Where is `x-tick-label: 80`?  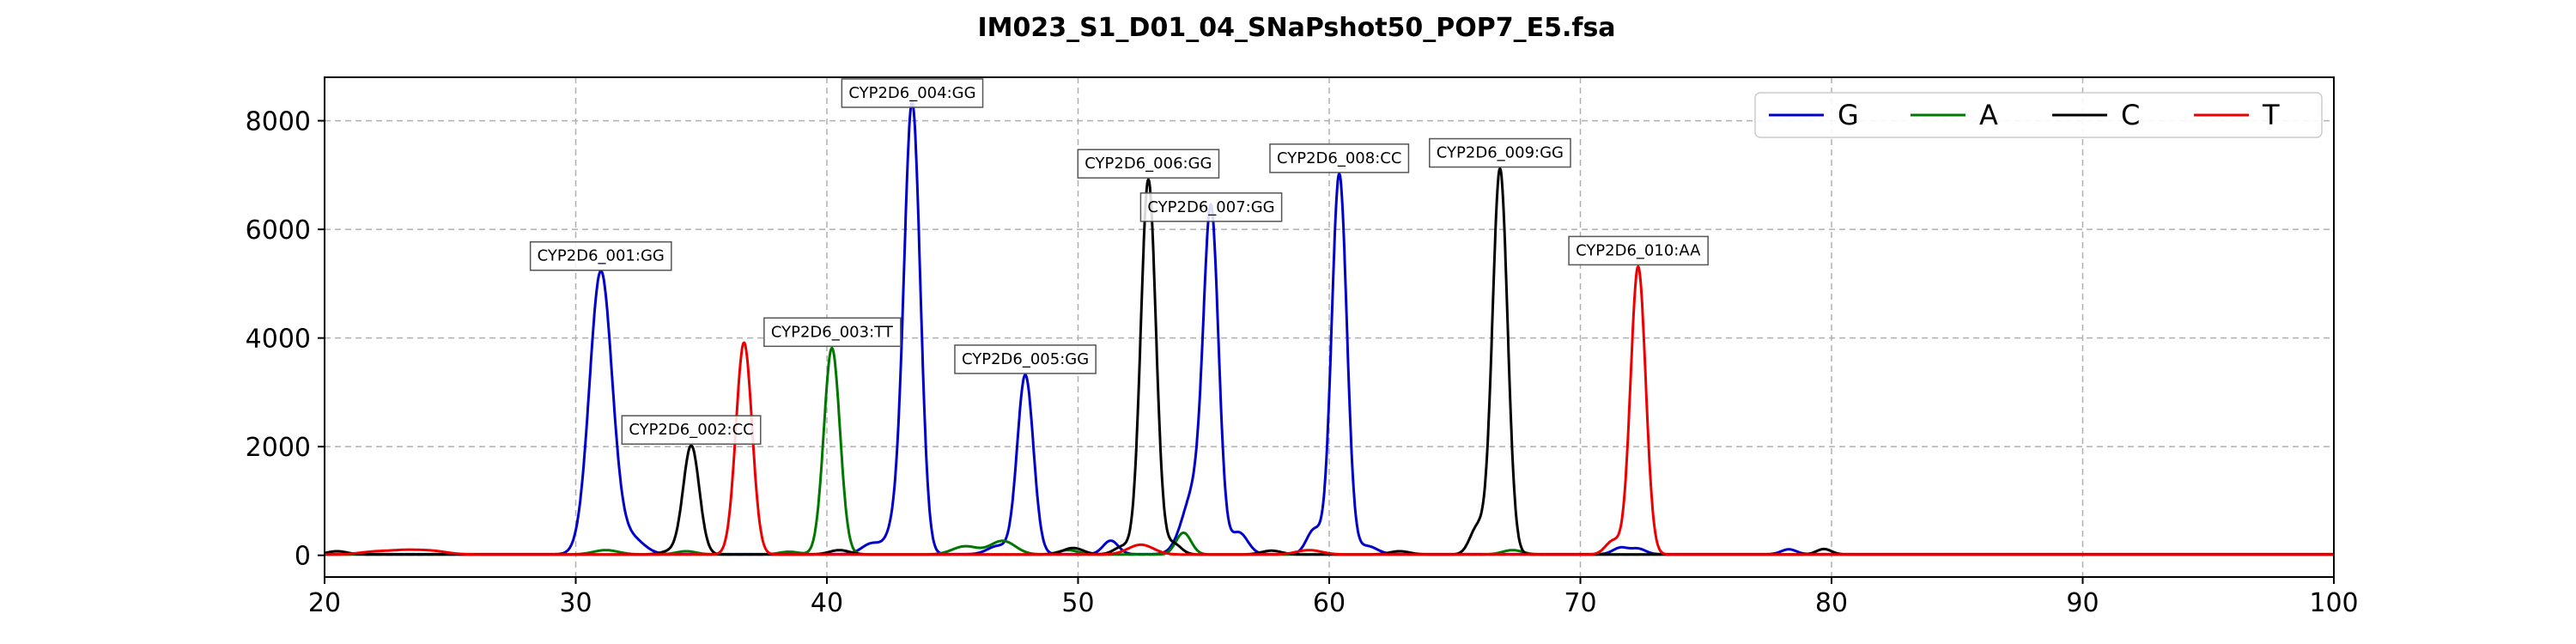 x-tick-label: 80 is located at coordinates (1831, 603).